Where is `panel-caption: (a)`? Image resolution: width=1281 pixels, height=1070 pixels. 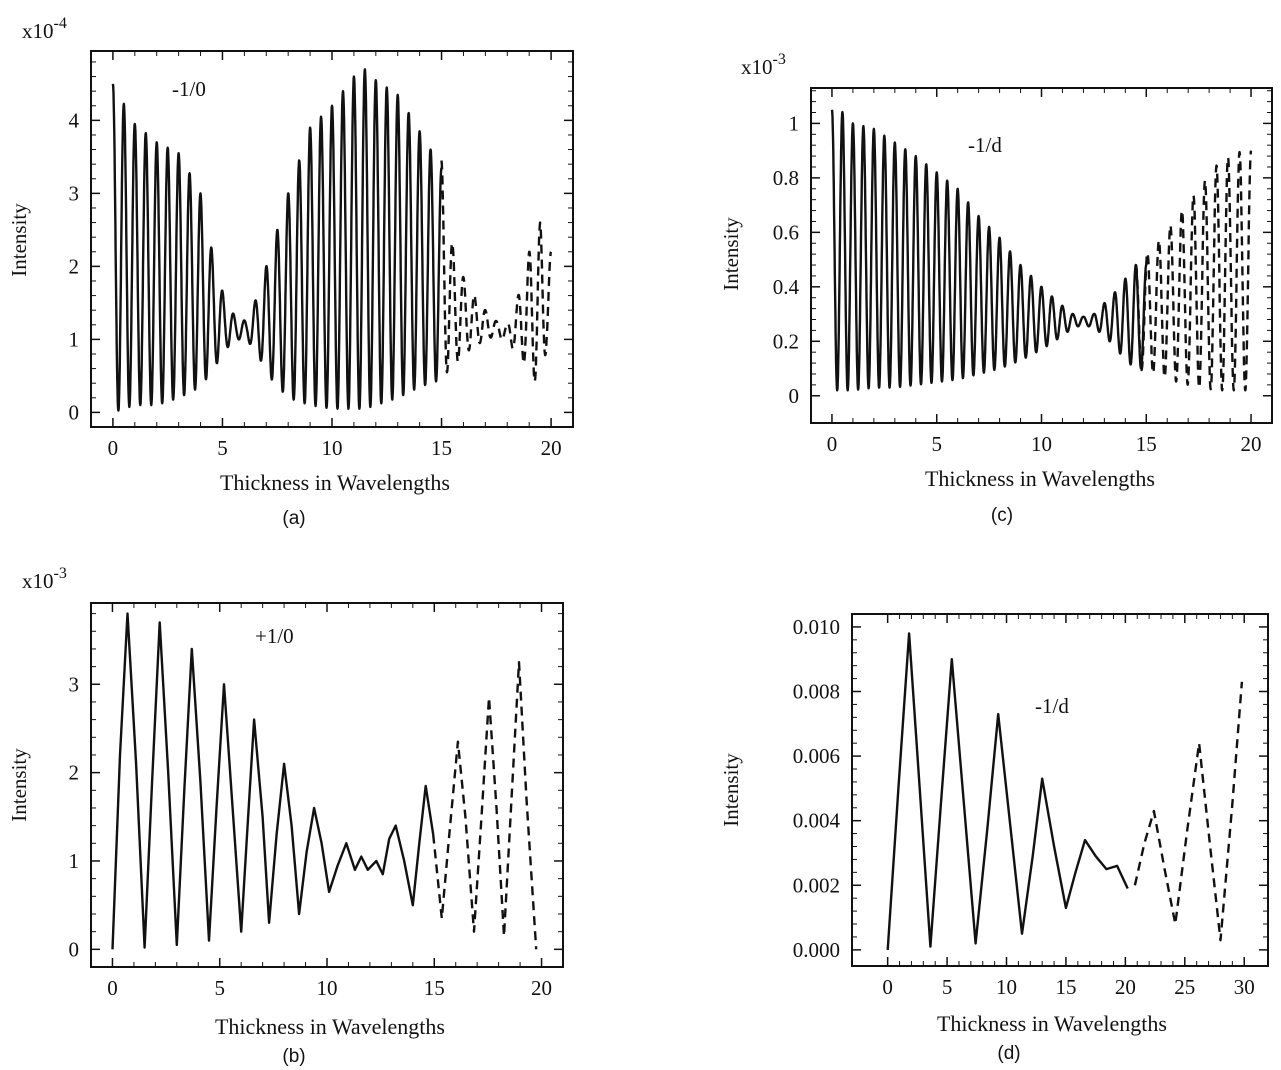 panel-caption: (a) is located at coordinates (293, 518).